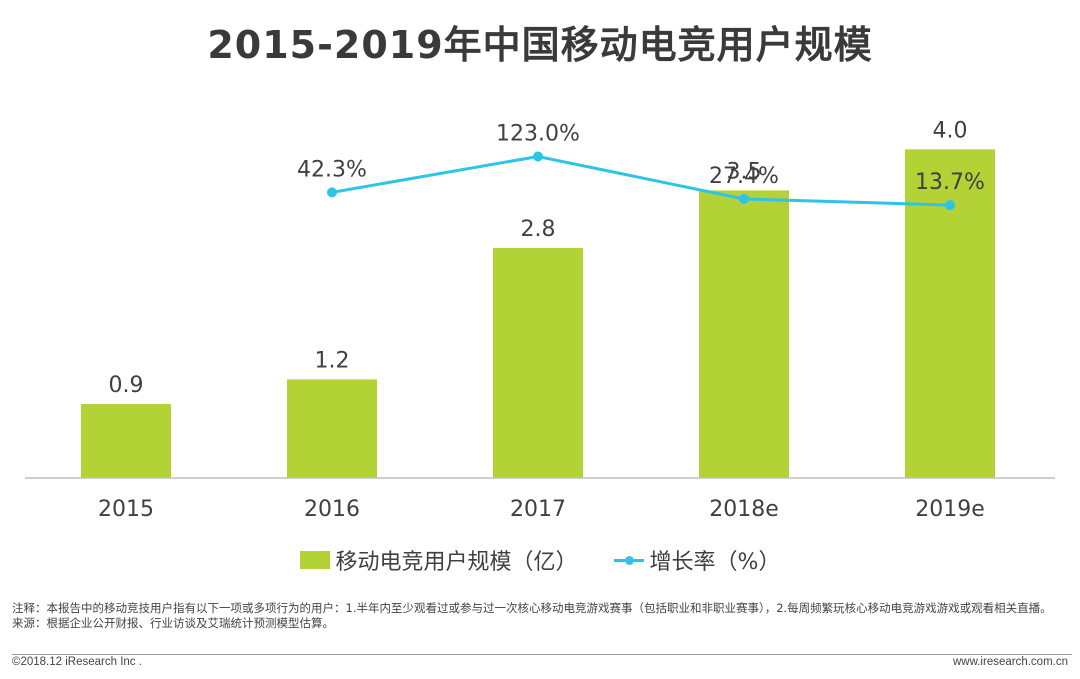  Describe the element at coordinates (744, 171) in the screenshot. I see `bar-value-label: 3.5` at that location.